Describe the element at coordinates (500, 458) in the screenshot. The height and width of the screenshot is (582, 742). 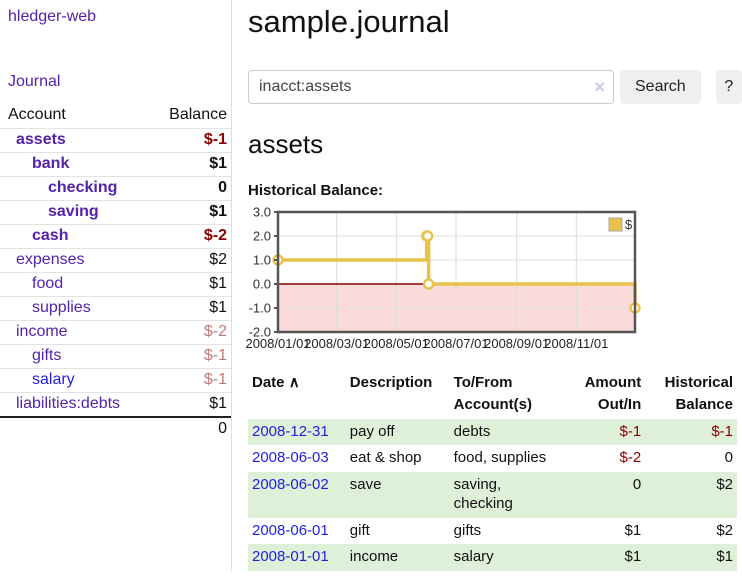
I see `accounts-cell: food, supplies` at that location.